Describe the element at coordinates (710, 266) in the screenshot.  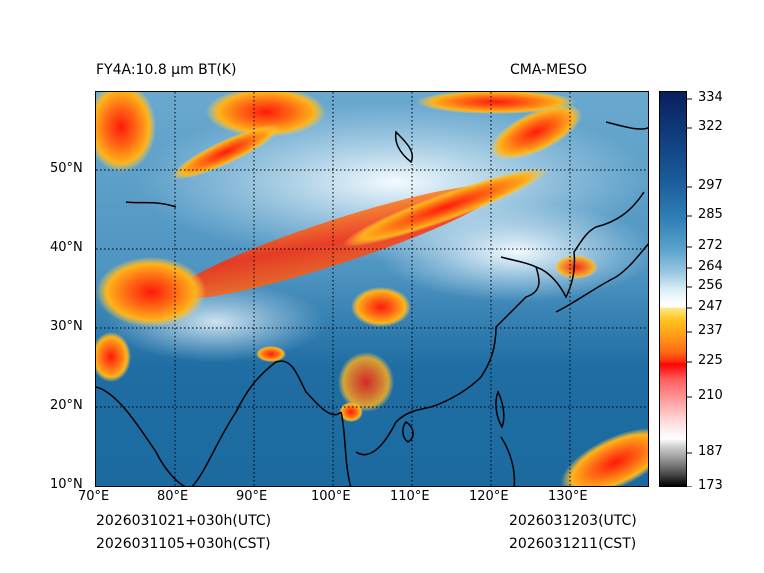
I see `colorbar-label-264: 264` at that location.